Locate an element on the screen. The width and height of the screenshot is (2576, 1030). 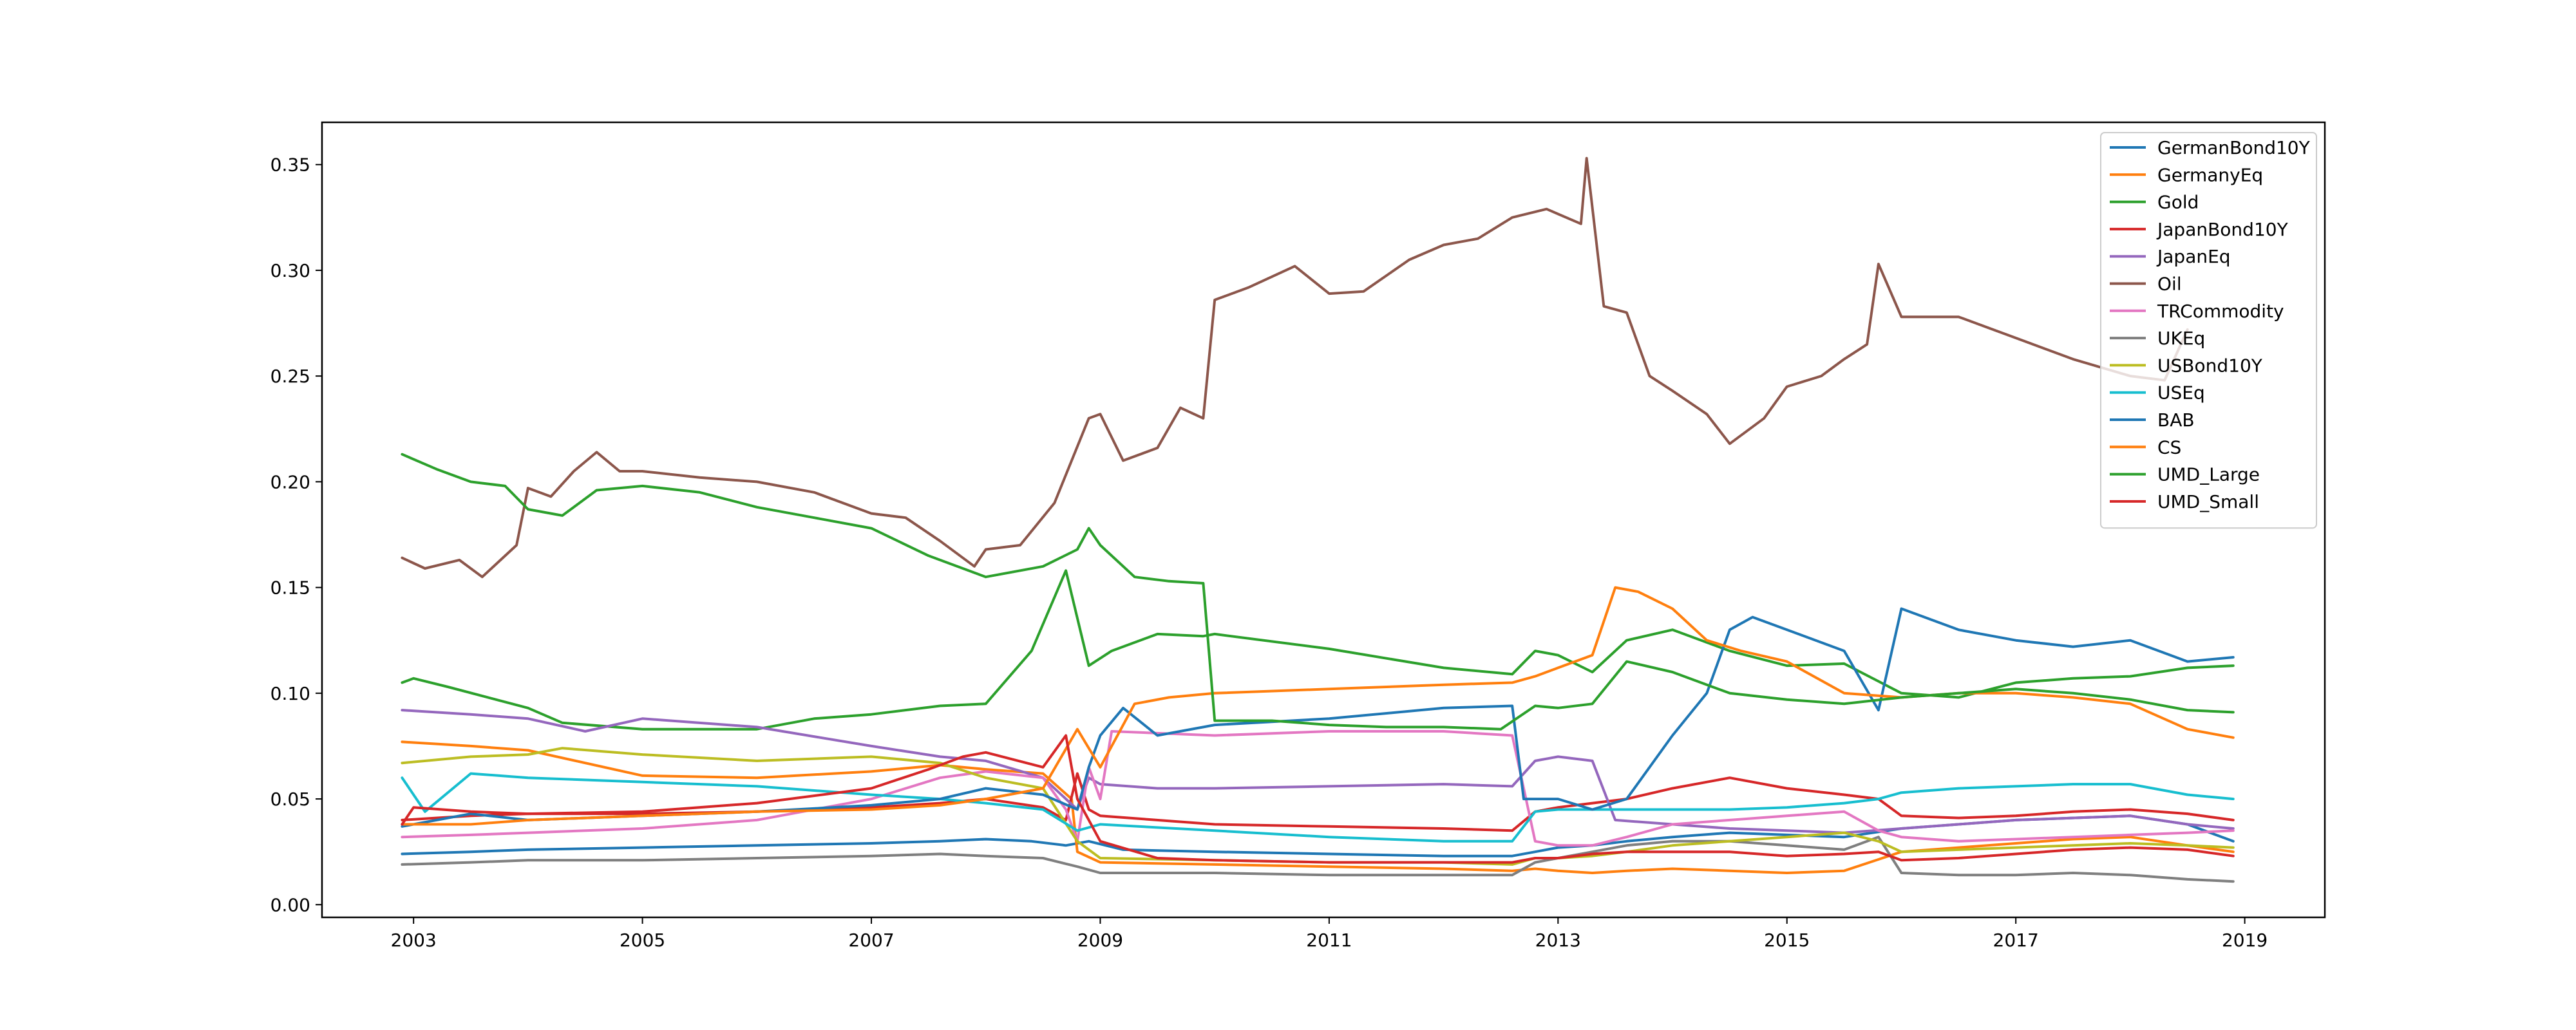
x-tick-label: 2003 is located at coordinates (414, 941).